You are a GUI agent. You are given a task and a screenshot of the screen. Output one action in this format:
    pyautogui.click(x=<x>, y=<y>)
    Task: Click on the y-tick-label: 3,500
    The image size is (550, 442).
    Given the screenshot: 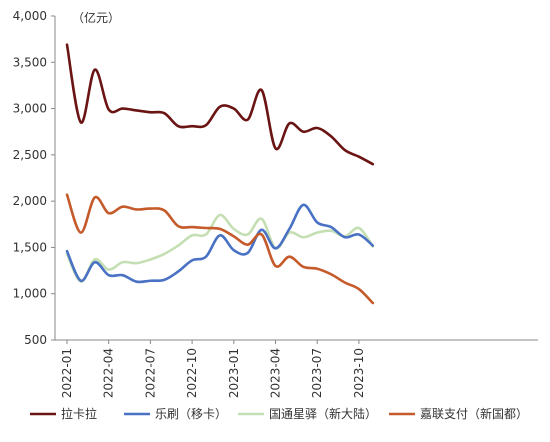 What is the action you would take?
    pyautogui.click(x=30, y=62)
    